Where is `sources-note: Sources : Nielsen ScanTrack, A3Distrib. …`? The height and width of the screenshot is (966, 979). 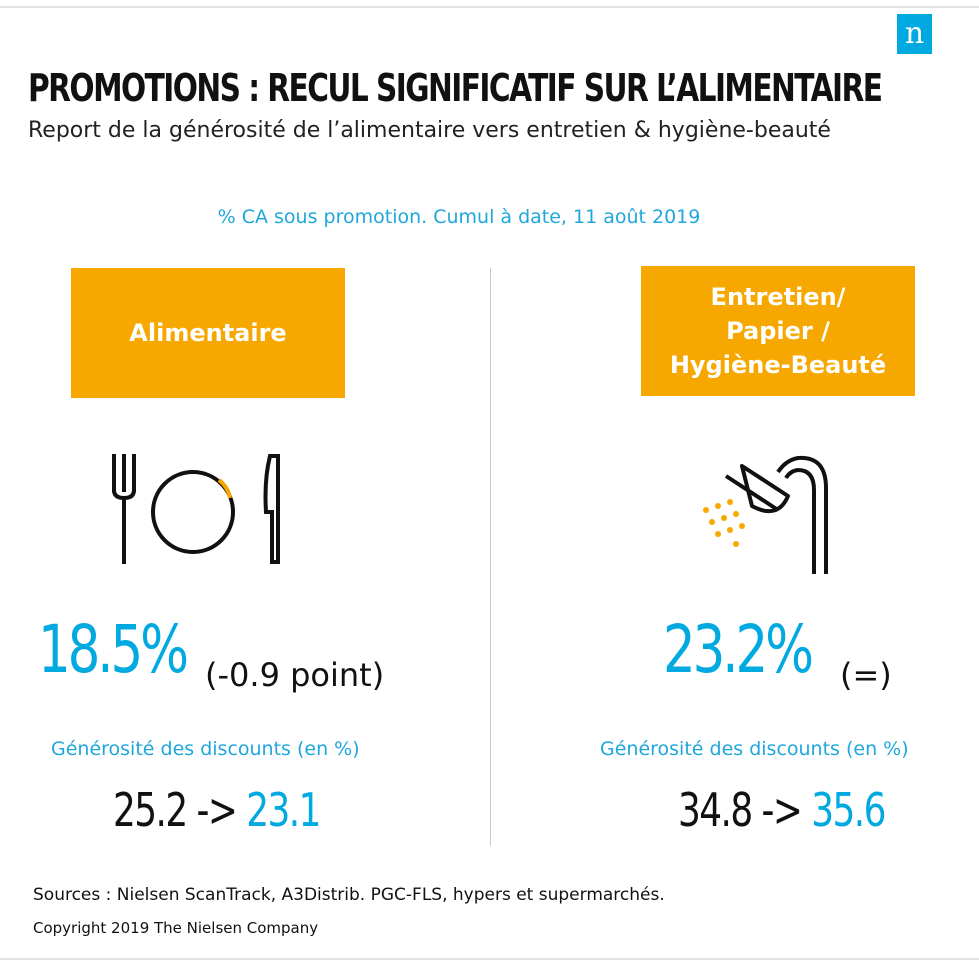
sources-note: Sources : Nielsen ScanTrack, A3Distrib. … is located at coordinates (349, 895).